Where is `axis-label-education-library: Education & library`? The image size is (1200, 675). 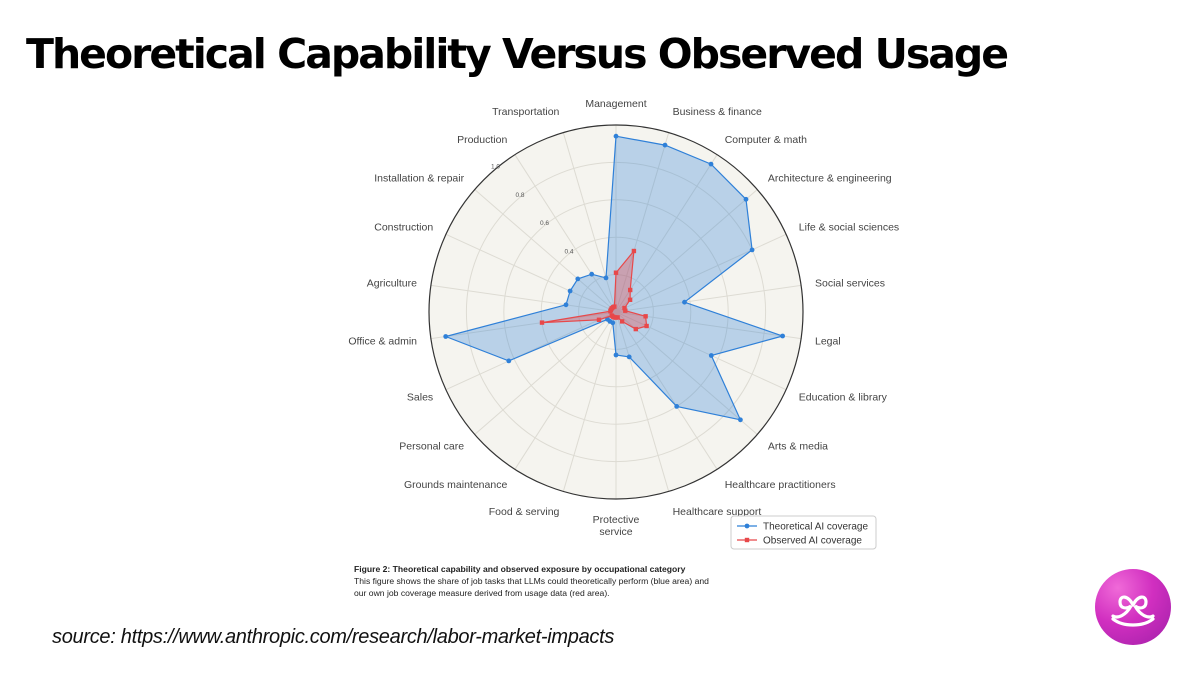
axis-label-education-library: Education & library is located at coordinates (843, 398).